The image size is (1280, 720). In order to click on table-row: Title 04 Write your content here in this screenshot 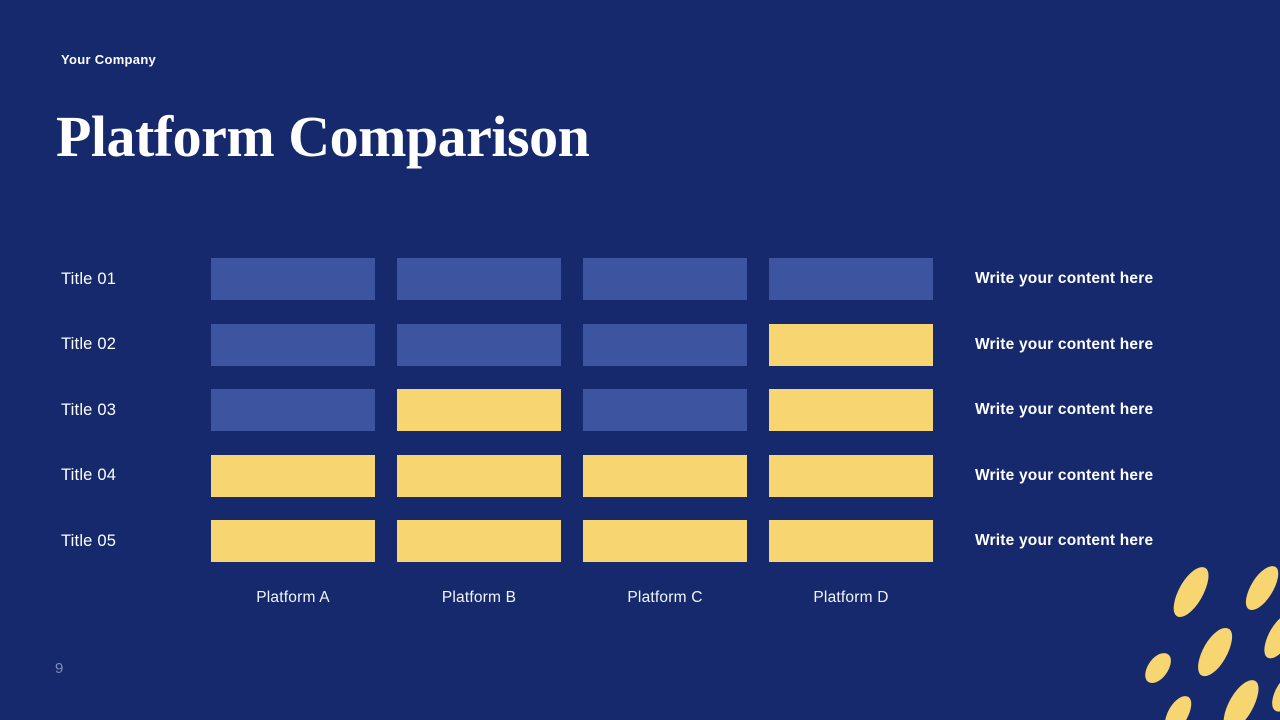, I will do `click(640, 475)`.